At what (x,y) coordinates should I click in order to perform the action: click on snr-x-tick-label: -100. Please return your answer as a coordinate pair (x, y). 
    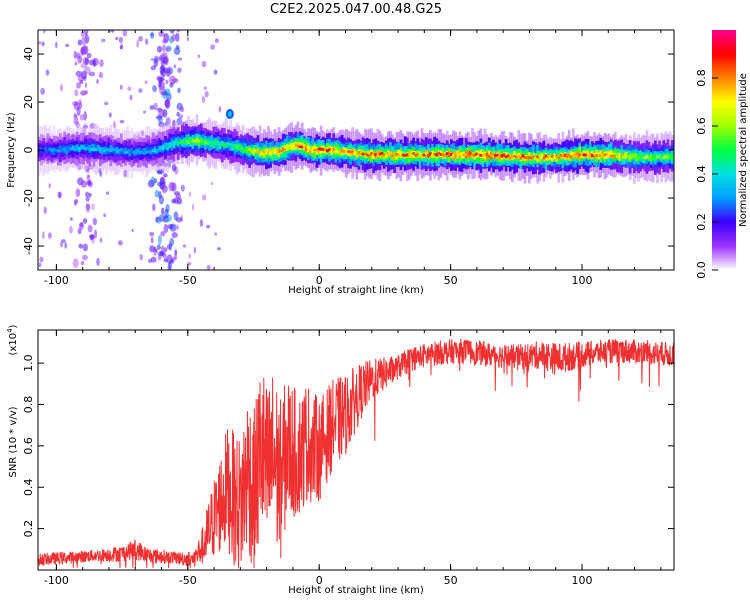
    Looking at the image, I should click on (56, 580).